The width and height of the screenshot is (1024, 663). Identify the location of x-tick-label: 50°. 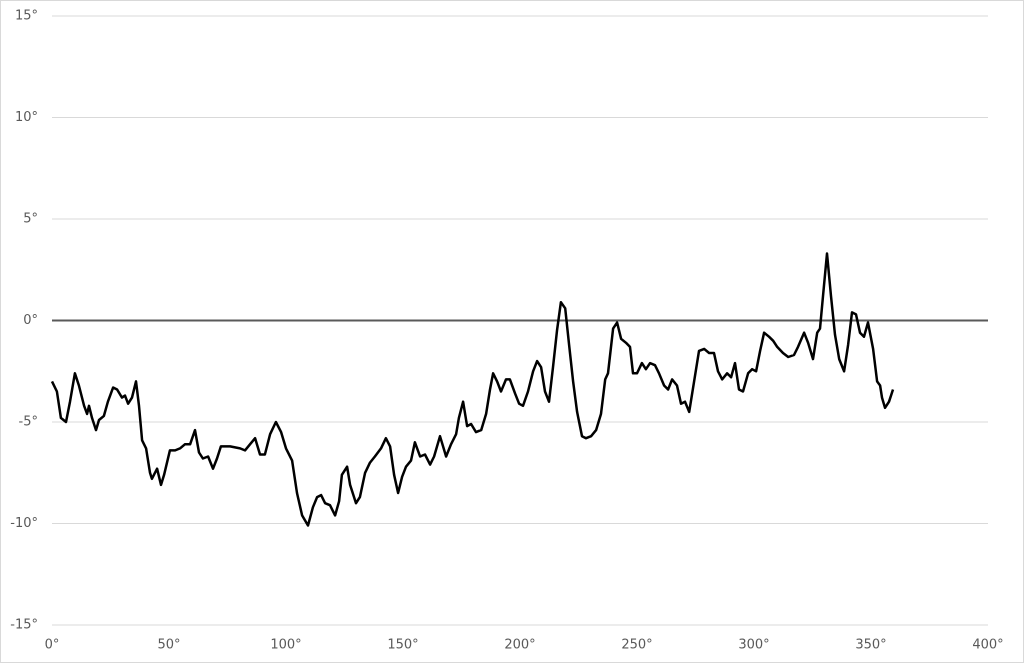
(168, 645).